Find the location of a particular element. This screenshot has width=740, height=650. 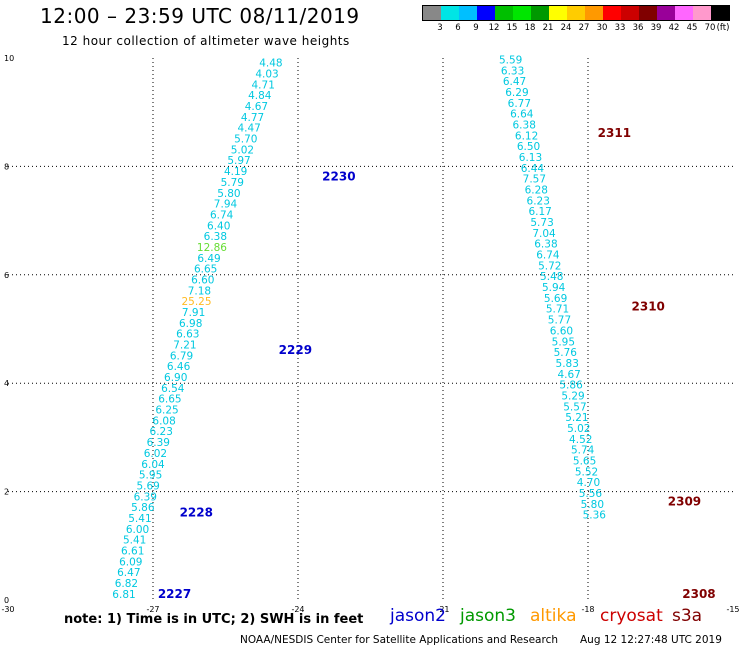

y-tick-label: 10 is located at coordinates (9, 58).